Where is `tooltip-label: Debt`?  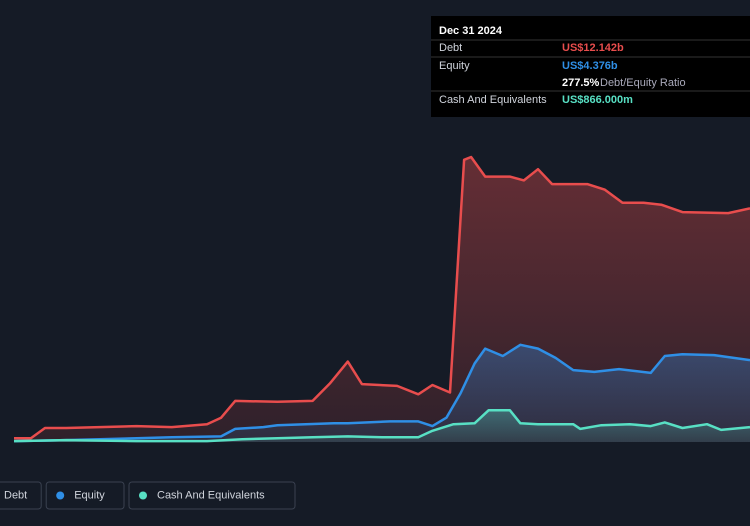 tooltip-label: Debt is located at coordinates (450, 48).